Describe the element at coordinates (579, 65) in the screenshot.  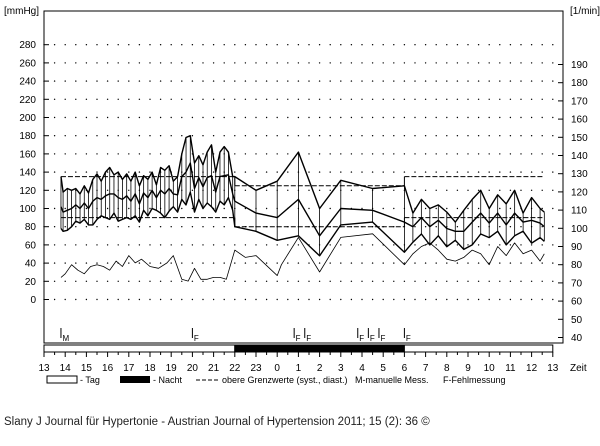
I see `right-tick-label: 190` at that location.